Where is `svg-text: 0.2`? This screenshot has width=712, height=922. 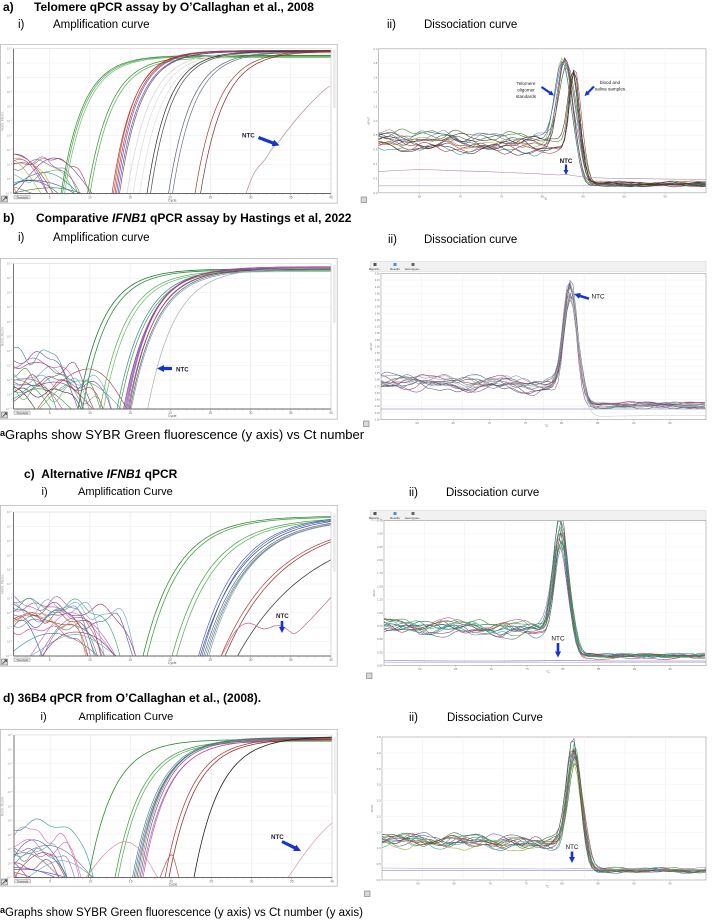 svg-text: 0.2 is located at coordinates (375, 178).